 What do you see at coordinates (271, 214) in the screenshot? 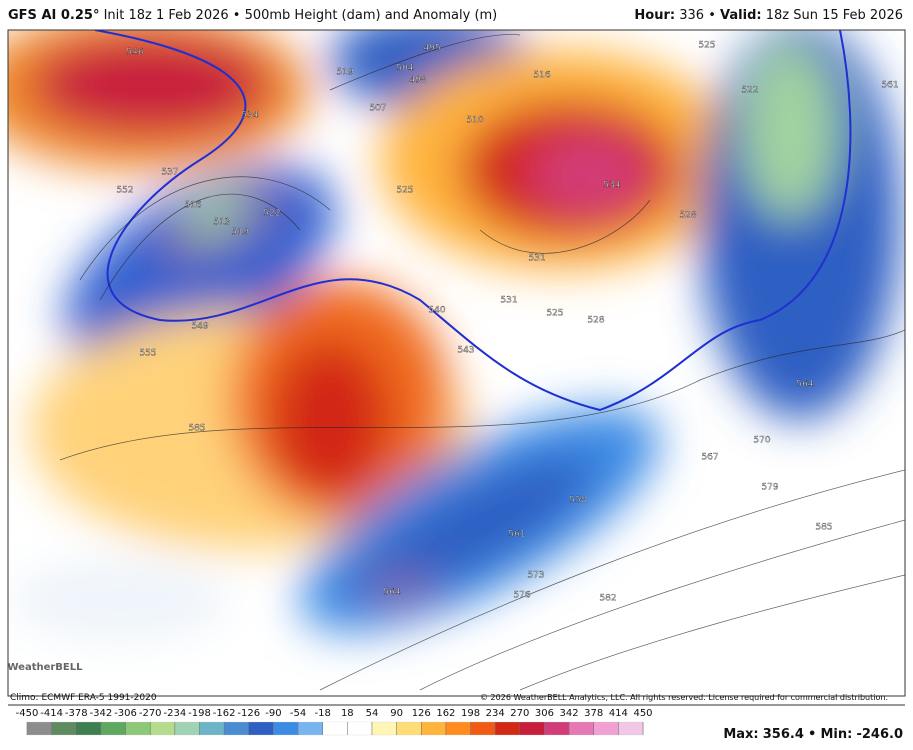
I see `contour-label: 522` at bounding box center [271, 214].